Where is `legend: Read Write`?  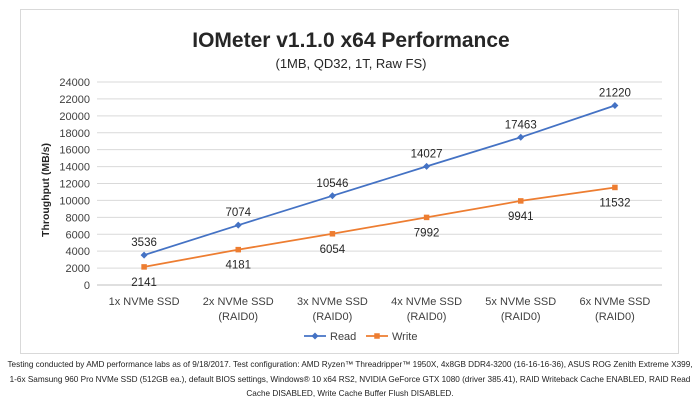
legend: Read Write is located at coordinates (360, 337).